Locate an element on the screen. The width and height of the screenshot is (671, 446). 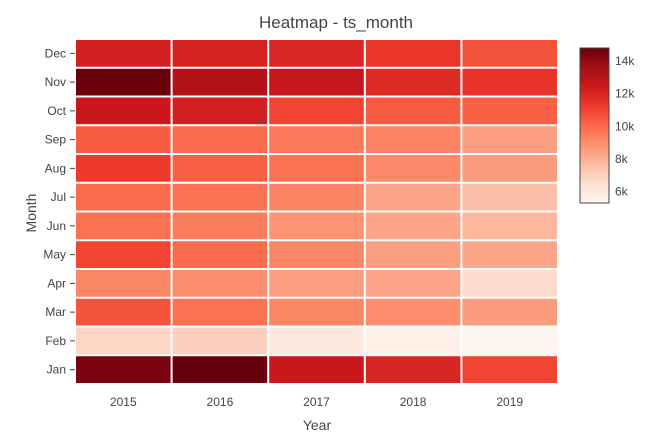
x-tick-label: 2015 is located at coordinates (123, 402).